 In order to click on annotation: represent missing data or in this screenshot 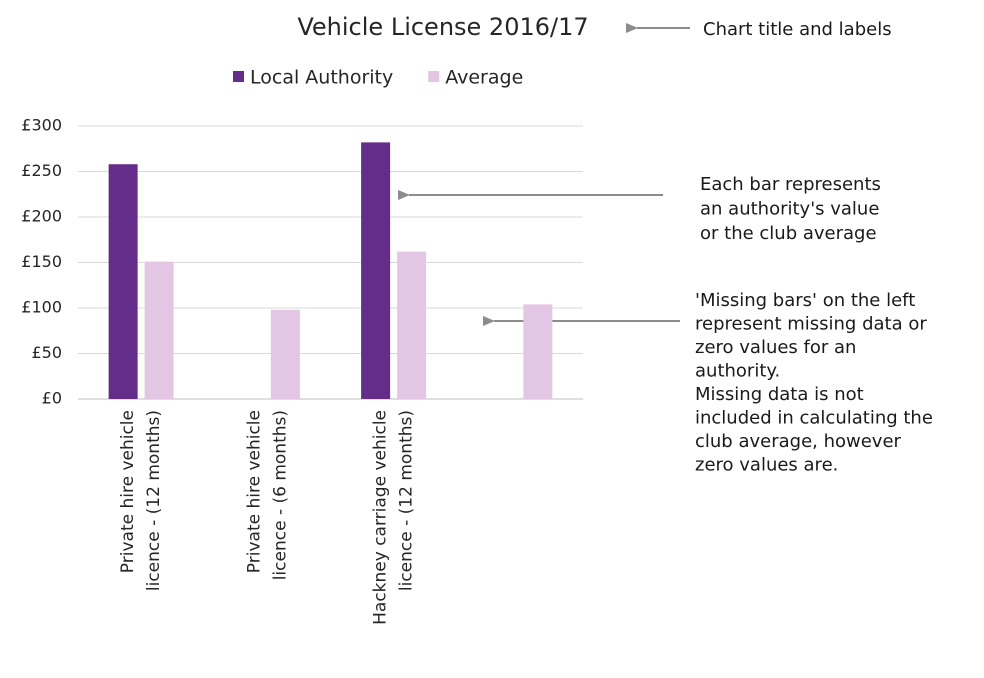, I will do `click(811, 324)`.